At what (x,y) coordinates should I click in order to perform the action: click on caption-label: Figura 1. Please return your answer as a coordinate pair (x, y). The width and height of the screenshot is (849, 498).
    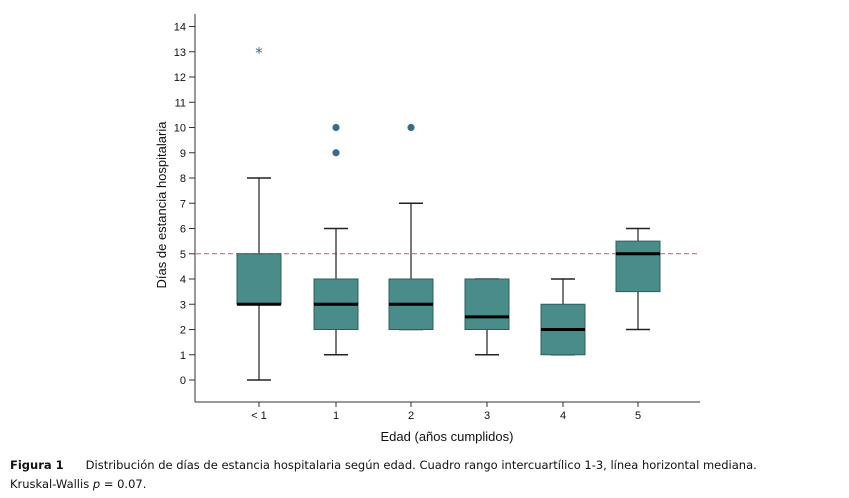
    Looking at the image, I should click on (37, 465).